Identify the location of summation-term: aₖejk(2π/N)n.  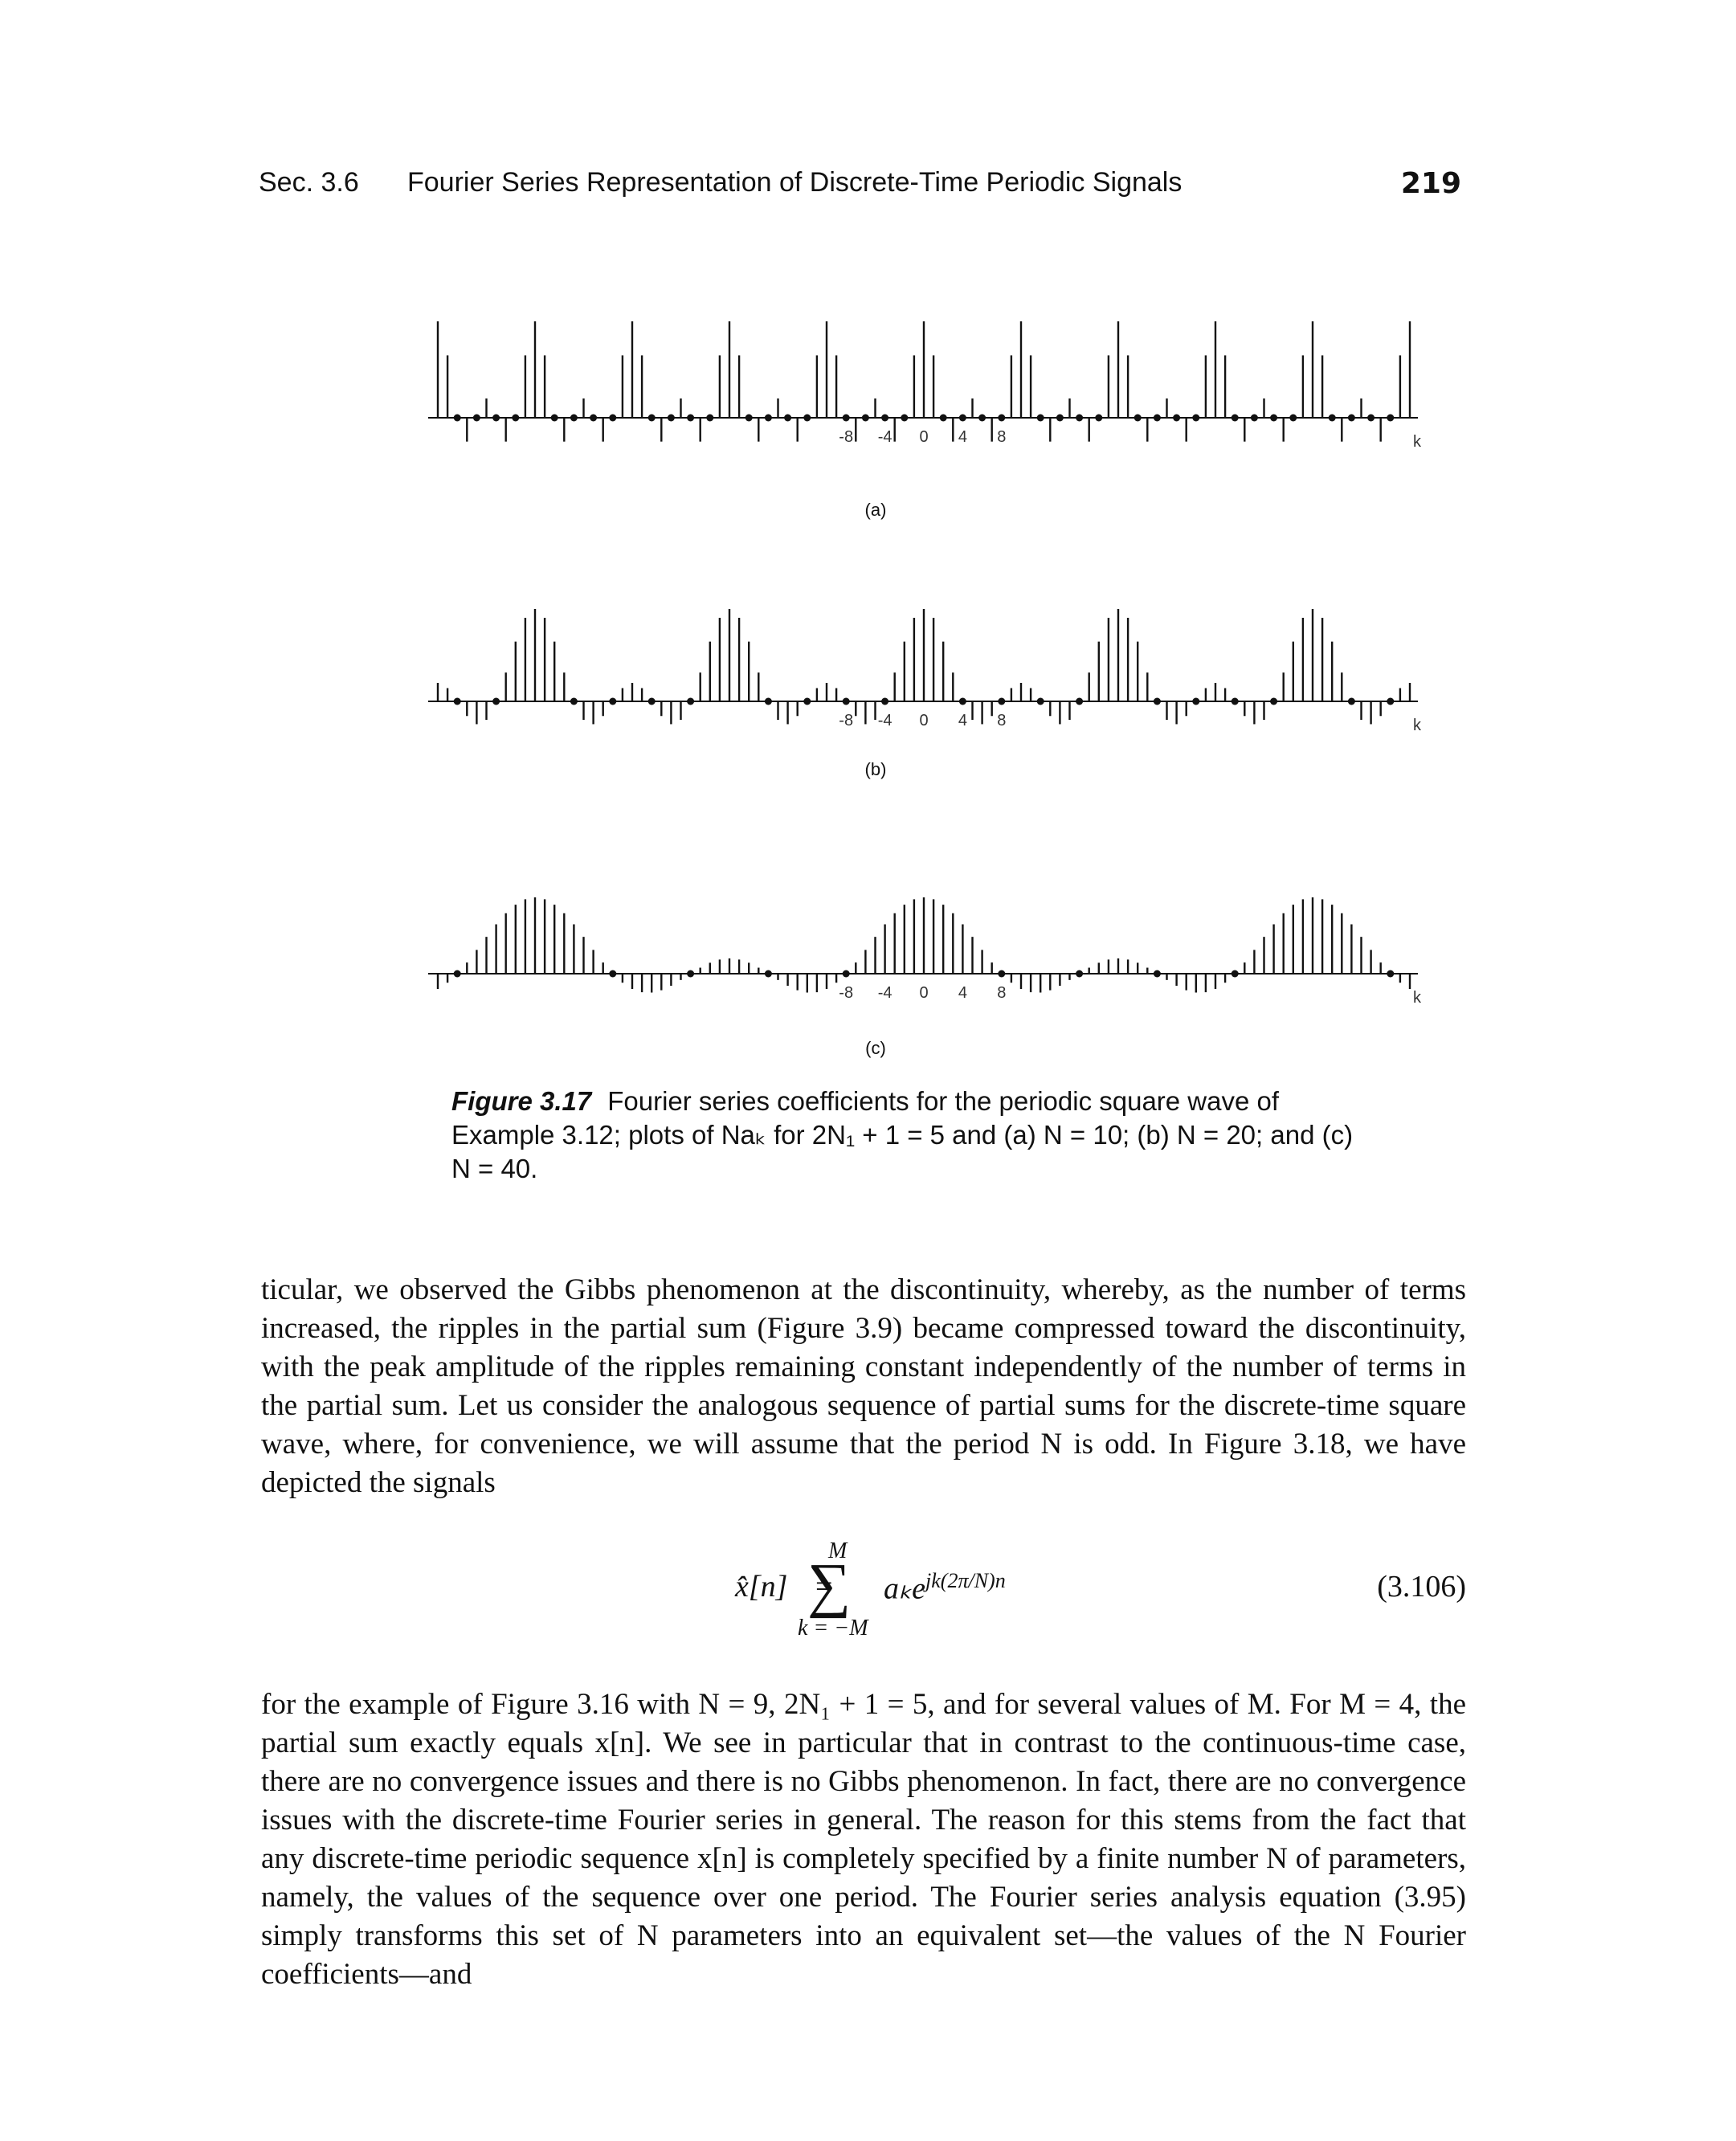
(945, 1588).